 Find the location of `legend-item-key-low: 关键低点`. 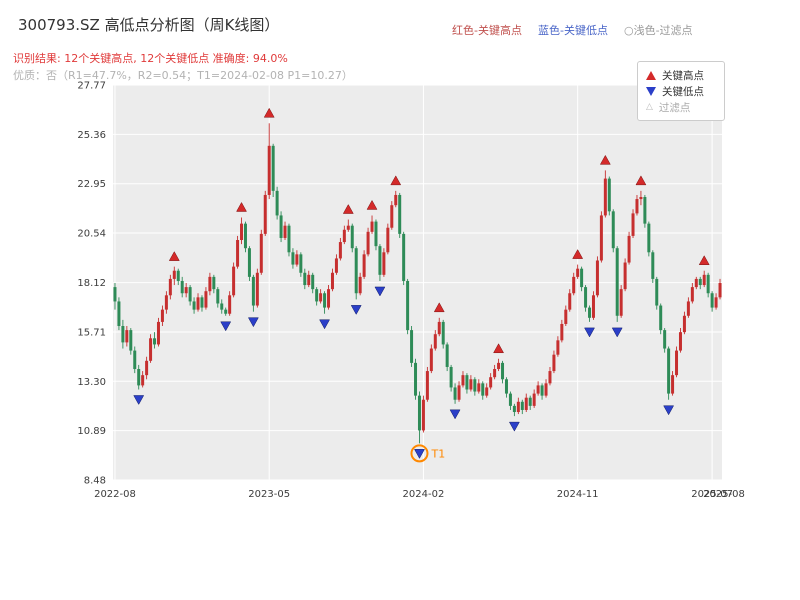

legend-item-key-low: 关键低点 is located at coordinates (681, 91).